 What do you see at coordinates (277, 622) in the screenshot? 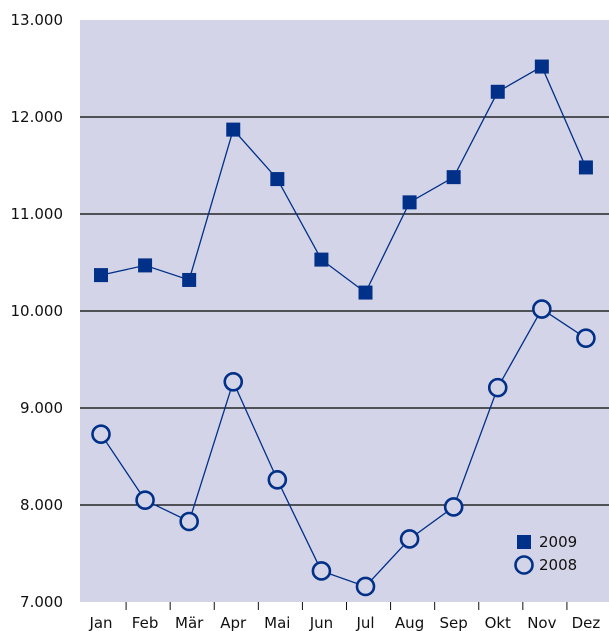
I see `x-tick-label: Mai` at bounding box center [277, 622].